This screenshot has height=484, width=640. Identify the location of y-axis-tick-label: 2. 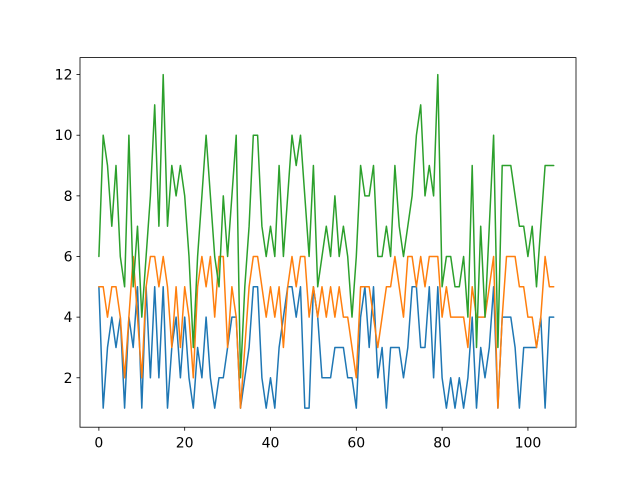
(68, 379).